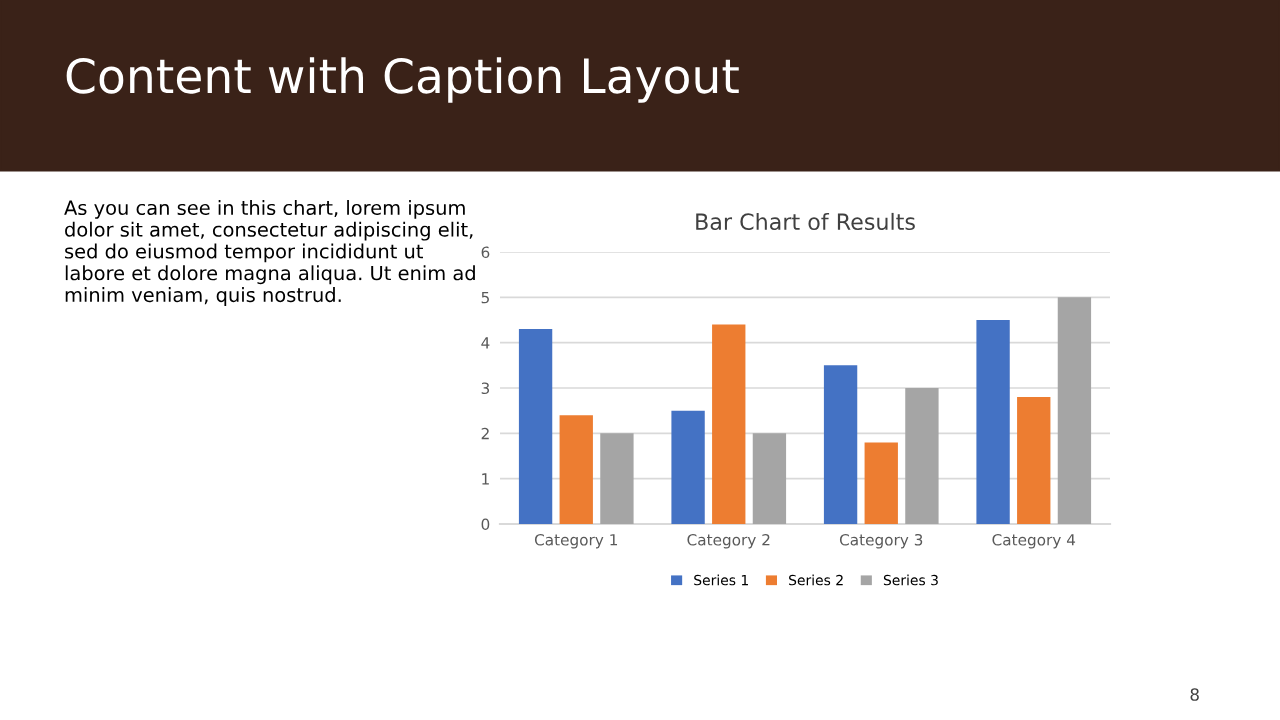  What do you see at coordinates (402, 80) in the screenshot?
I see `text: Content with Caption Layout` at bounding box center [402, 80].